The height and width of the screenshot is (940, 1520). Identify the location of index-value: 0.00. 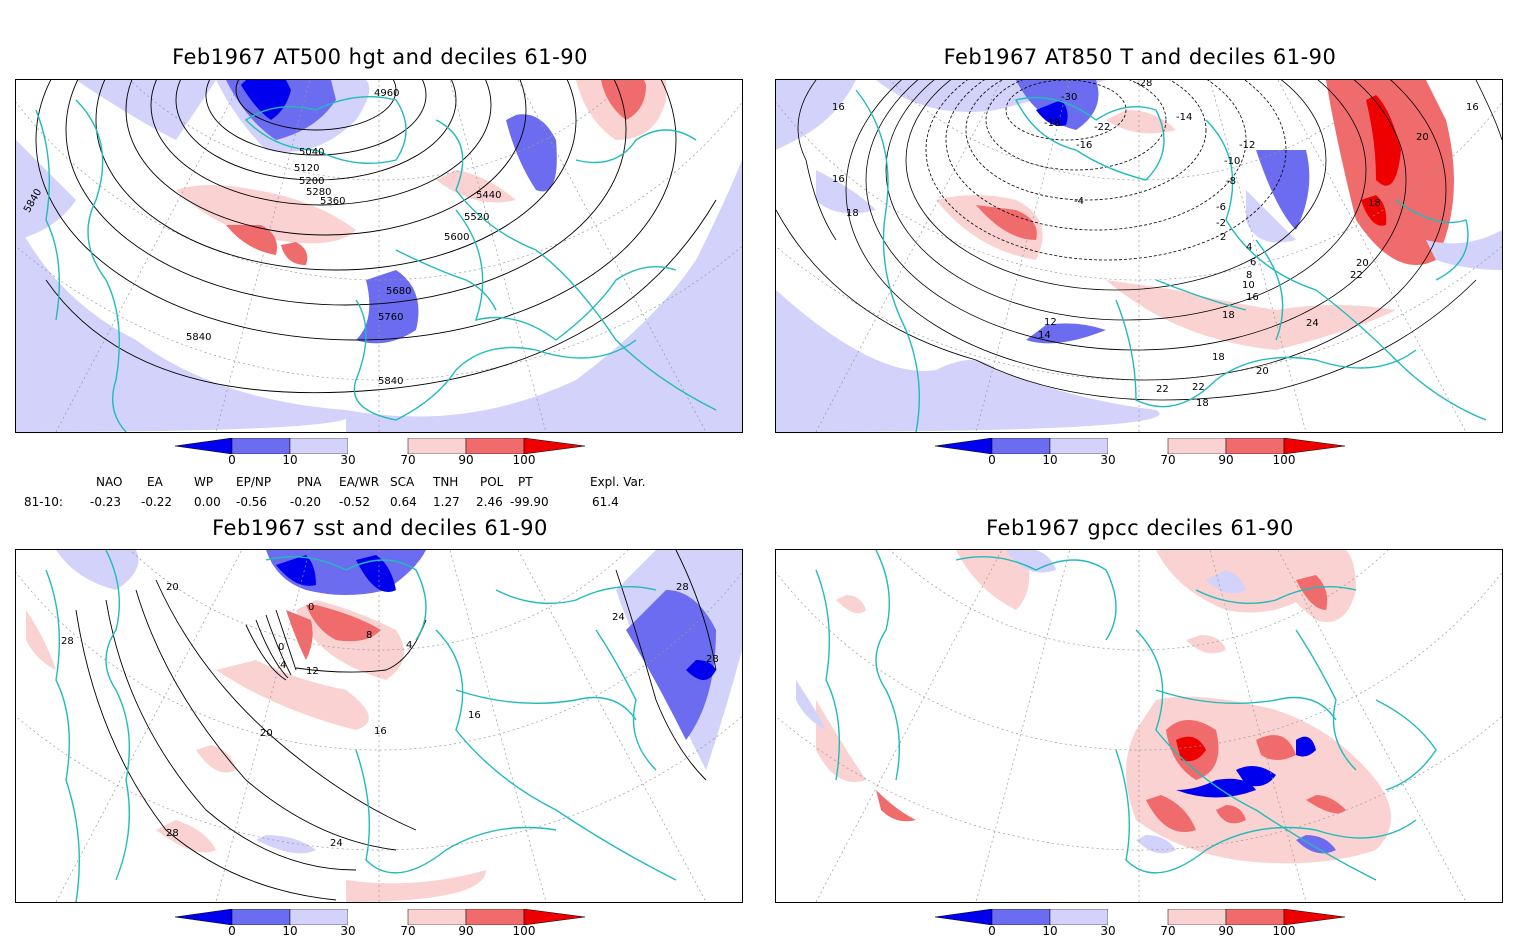
(207, 502).